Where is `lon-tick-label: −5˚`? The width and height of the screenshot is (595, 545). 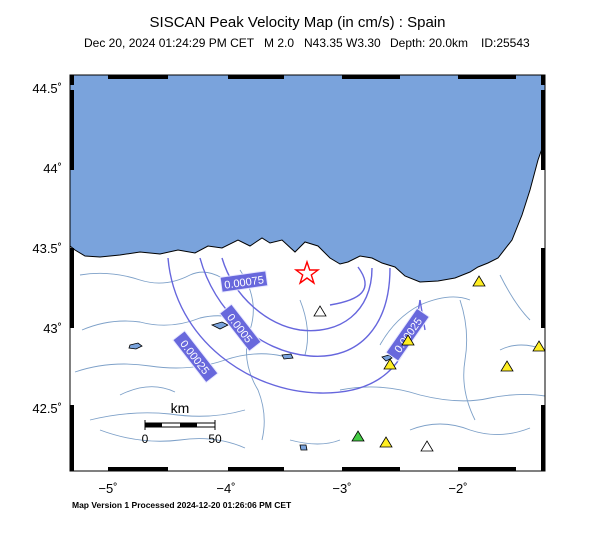 lon-tick-label: −5˚ is located at coordinates (107, 488).